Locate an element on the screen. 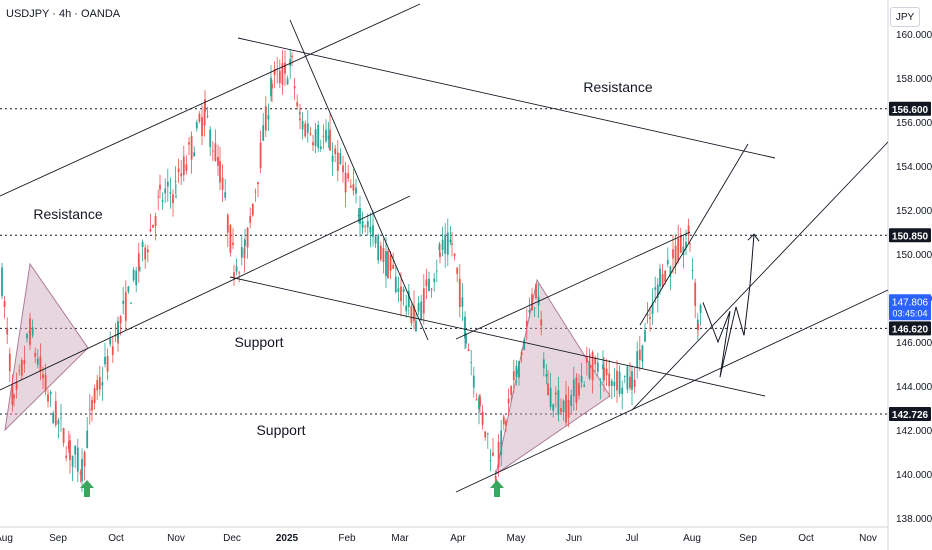 The image size is (932, 550). x-tick-label: Aug is located at coordinates (692, 538).